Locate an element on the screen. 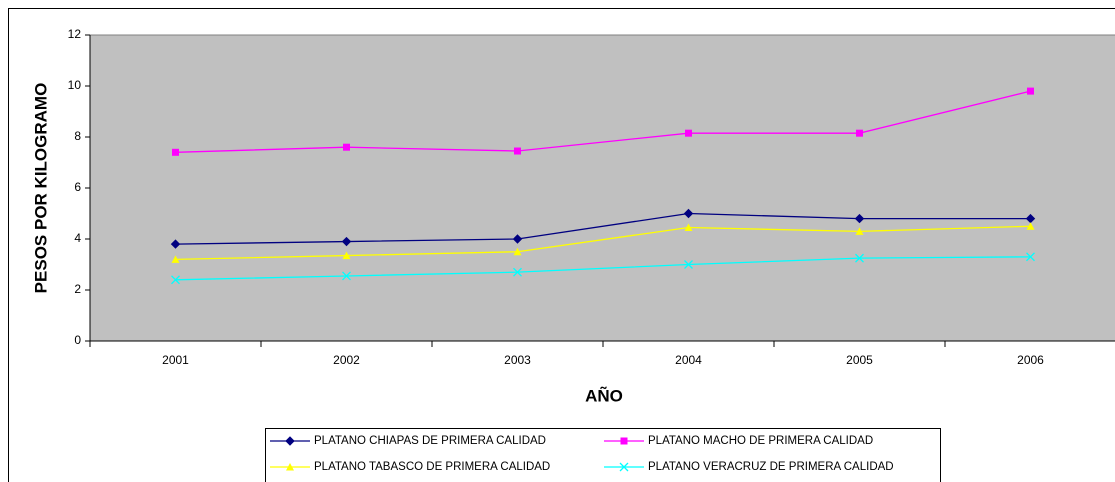  x-tick-label: 2003 is located at coordinates (517, 360).